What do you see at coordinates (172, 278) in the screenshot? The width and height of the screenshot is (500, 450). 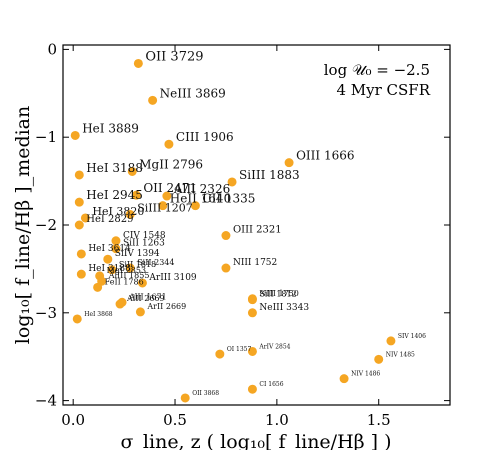 I see `point-label: ArIII 3109` at bounding box center [172, 278].